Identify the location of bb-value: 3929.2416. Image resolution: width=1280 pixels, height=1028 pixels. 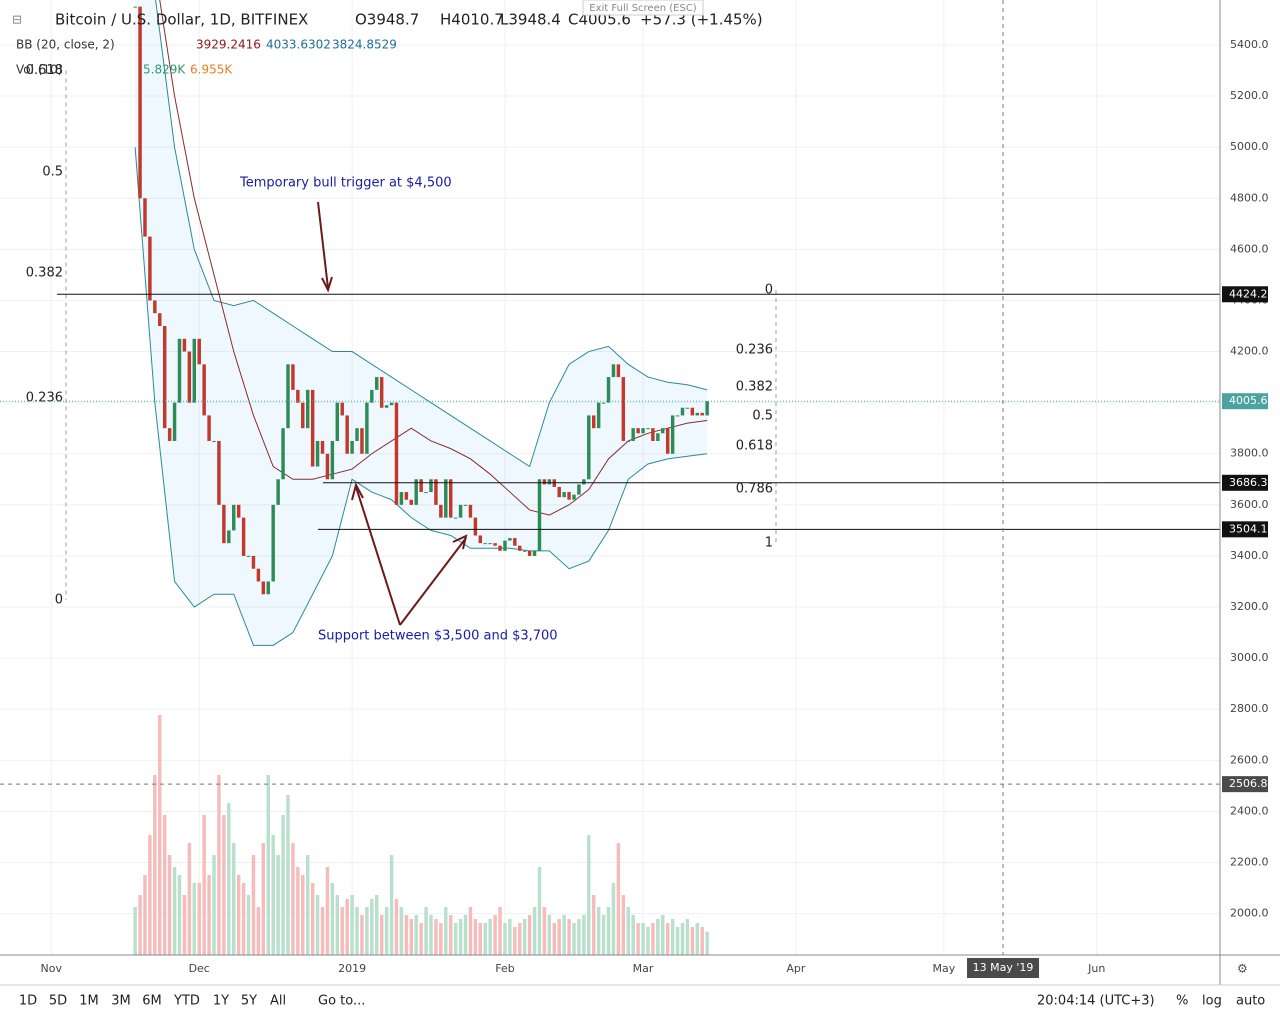
(228, 45).